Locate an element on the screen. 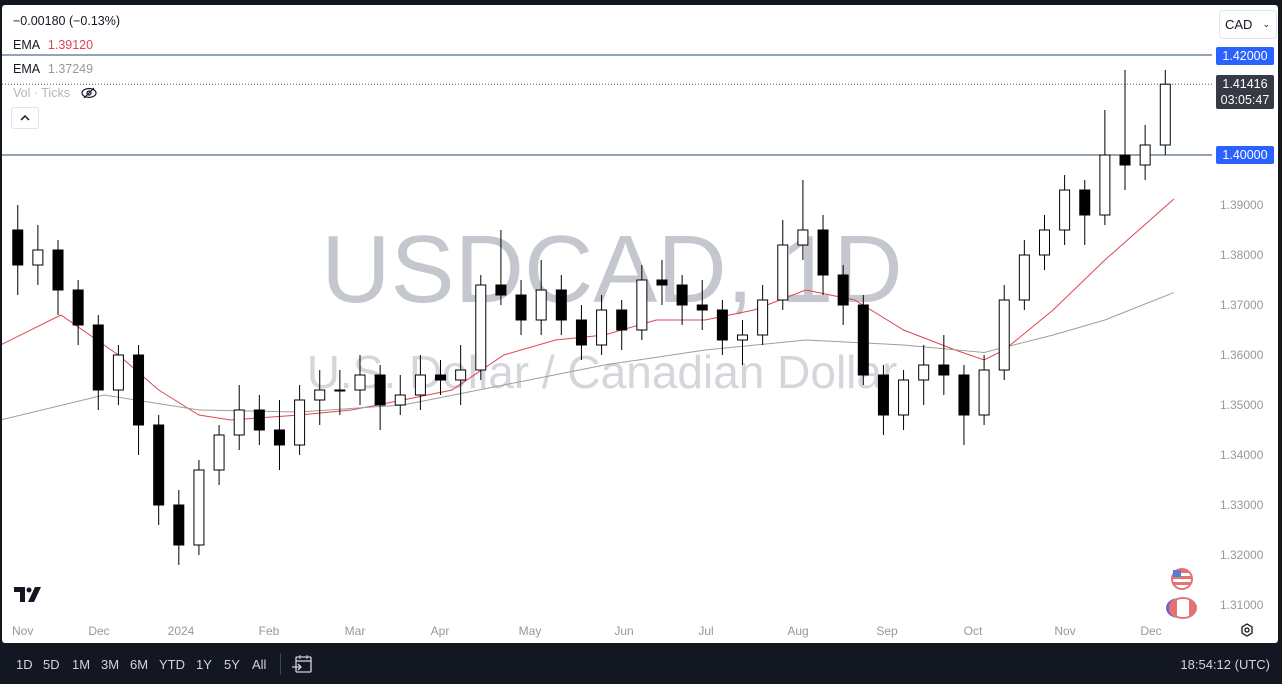 The width and height of the screenshot is (1282, 684). range-button-3m: 3M is located at coordinates (110, 664).